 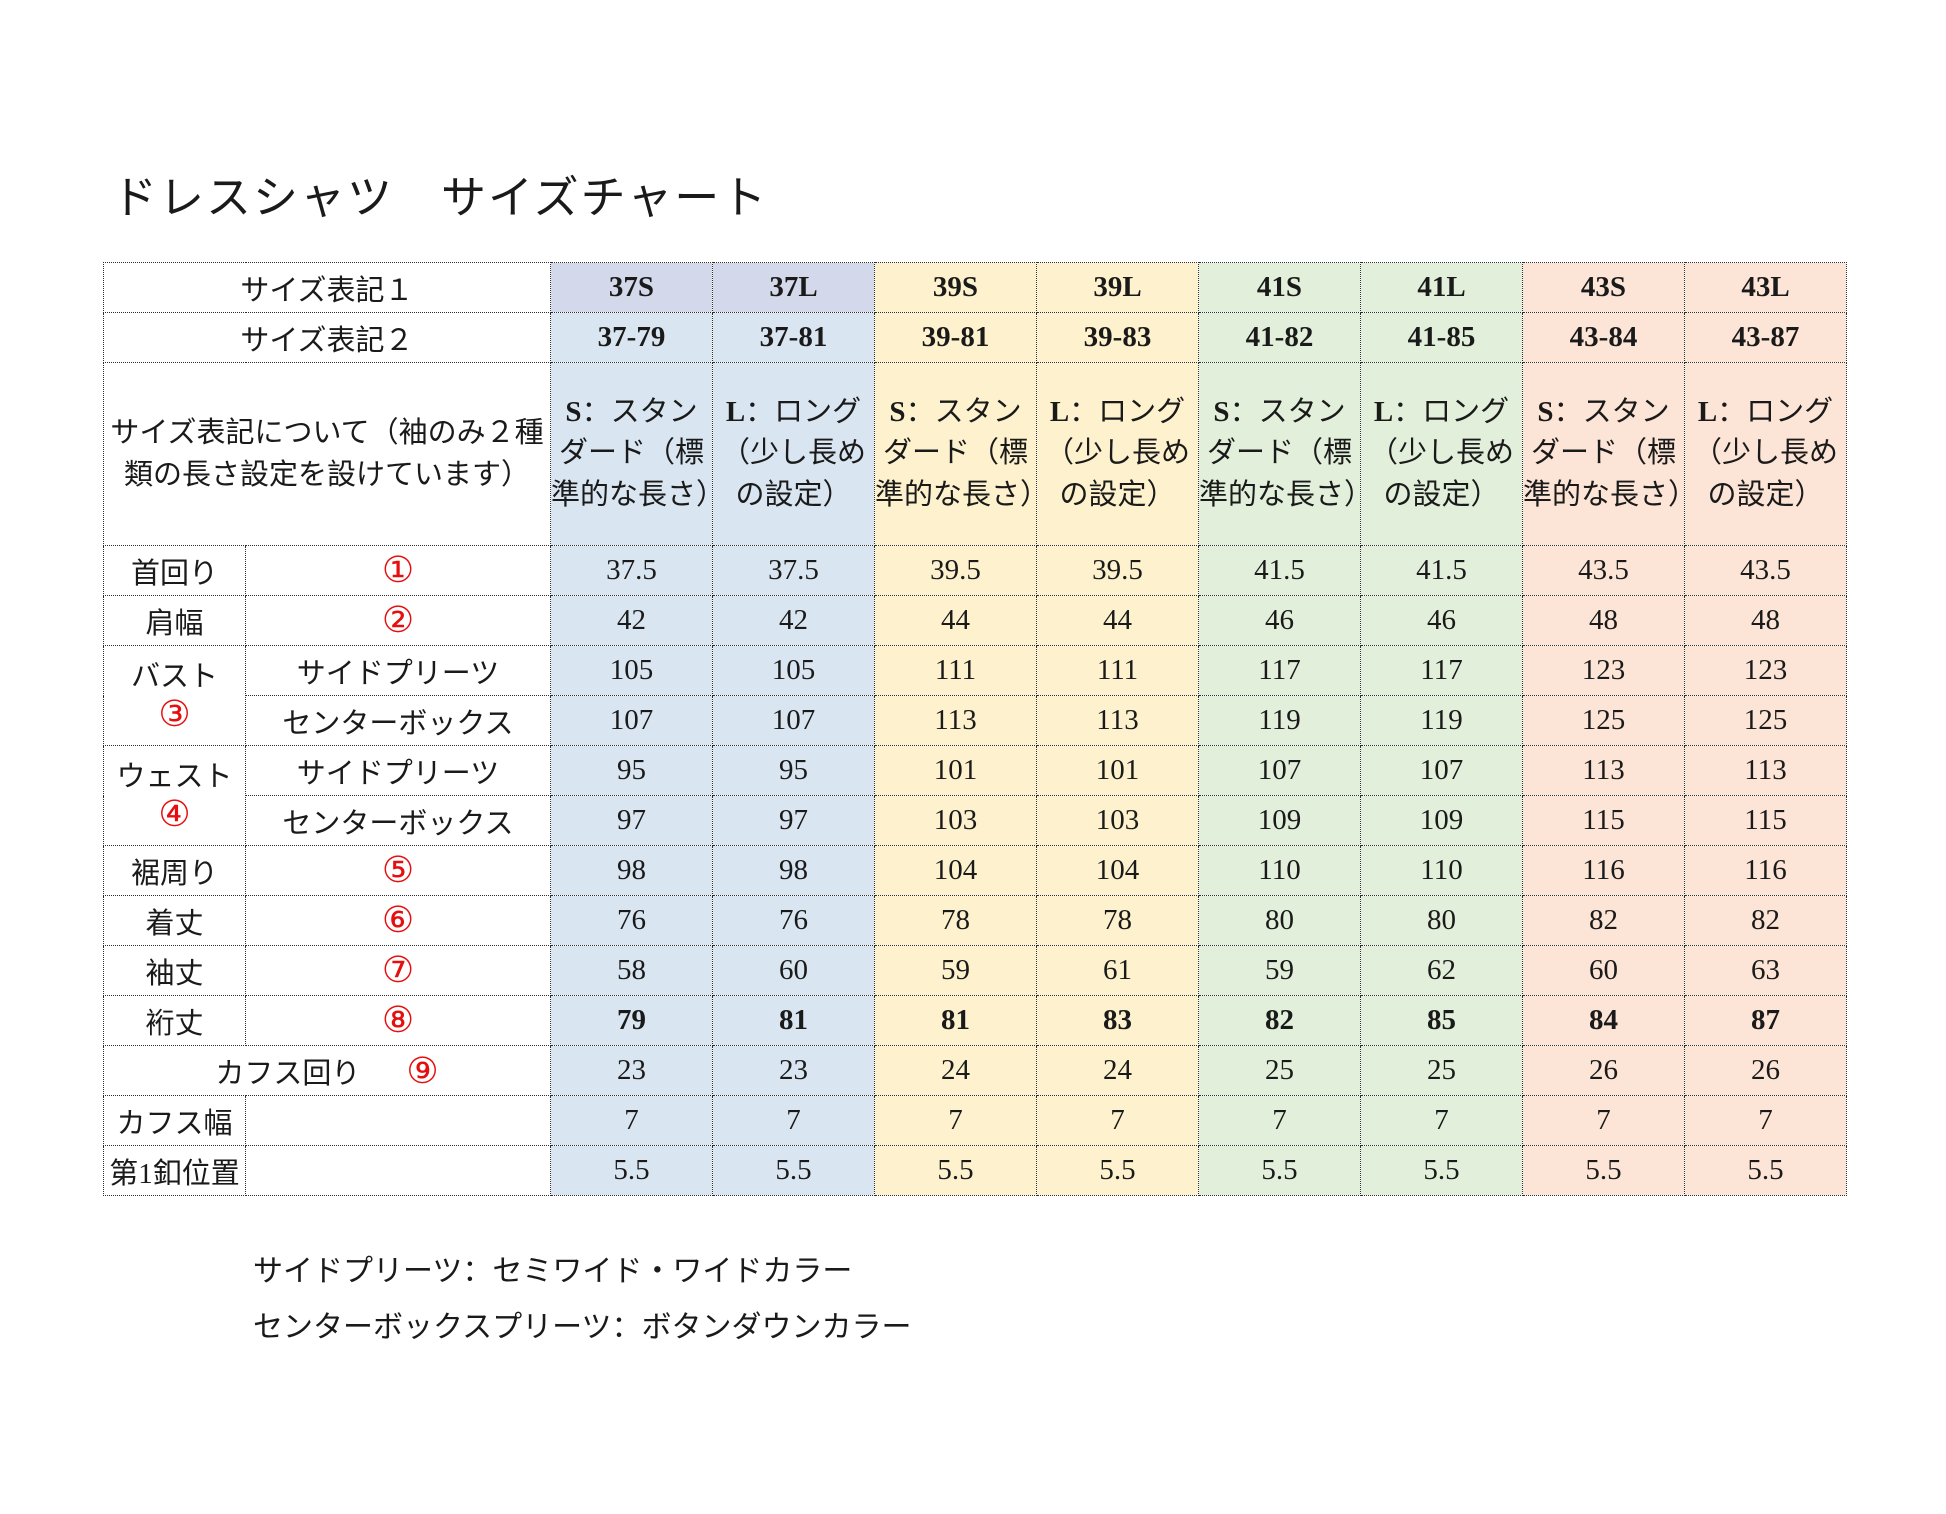 I want to click on circled-number: ⑥, so click(x=398, y=919).